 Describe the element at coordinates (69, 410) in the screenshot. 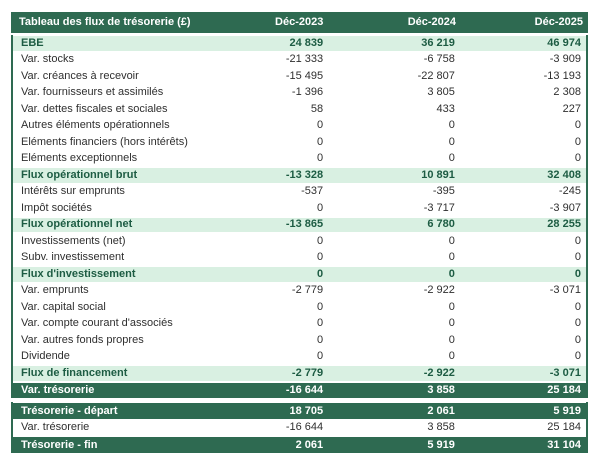

I see `row-label: Trésorerie - départ` at that location.